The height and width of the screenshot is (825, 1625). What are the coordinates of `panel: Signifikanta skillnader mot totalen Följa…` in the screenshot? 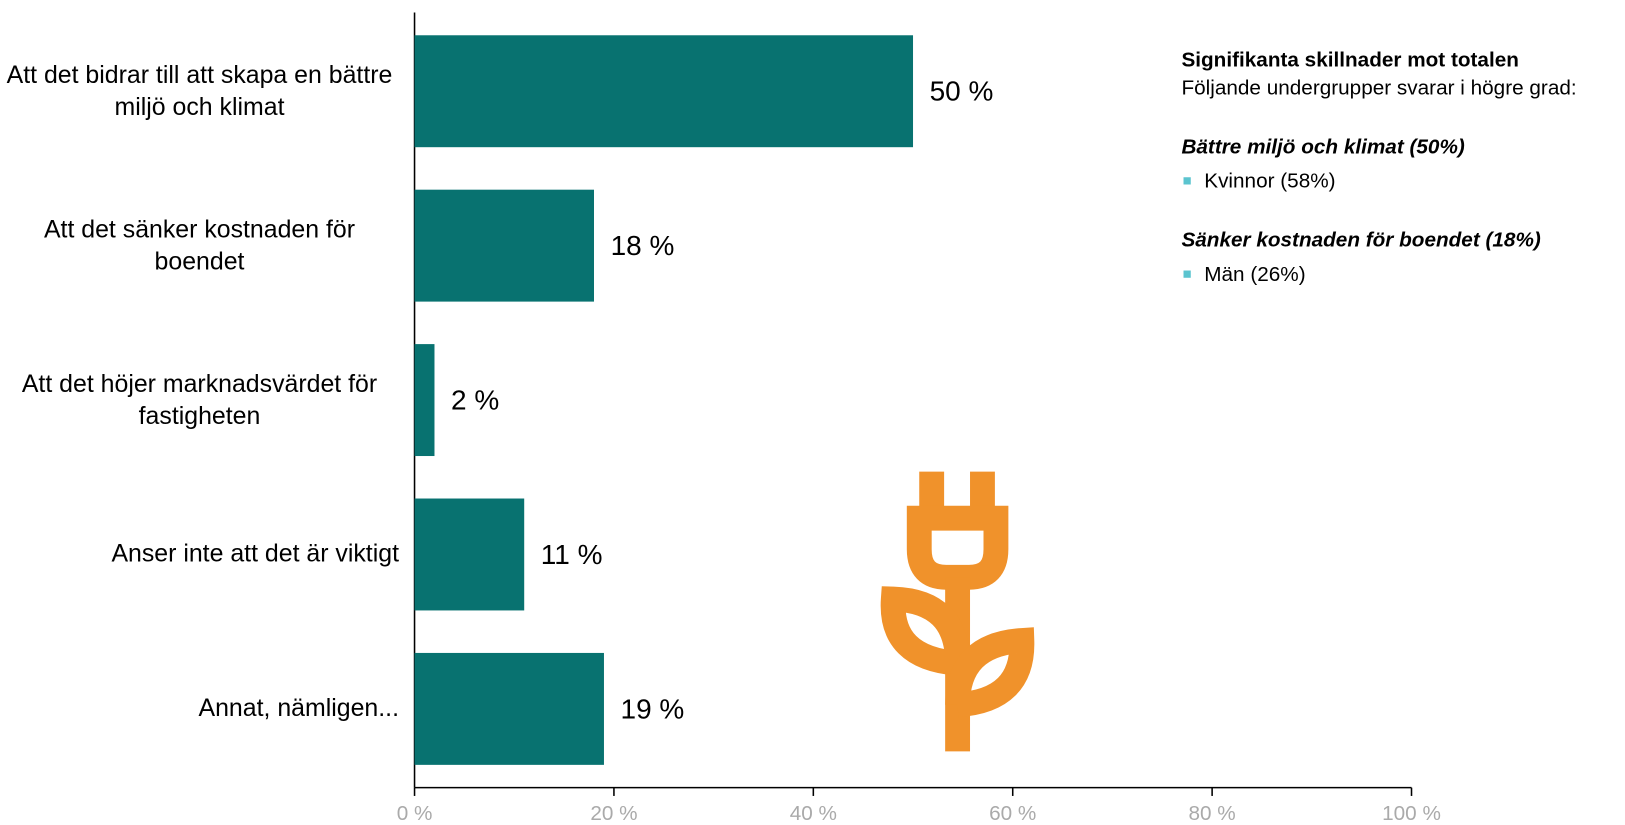 It's located at (1403, 168).